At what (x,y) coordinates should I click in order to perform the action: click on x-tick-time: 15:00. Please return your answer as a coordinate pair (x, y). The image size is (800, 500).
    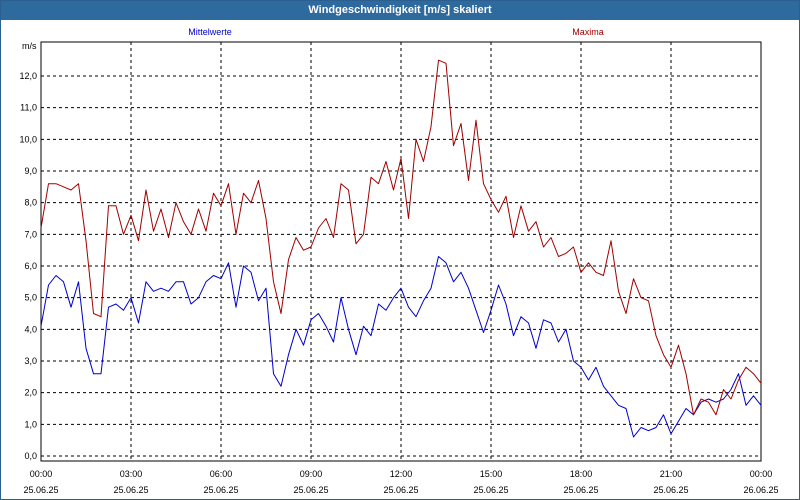
    Looking at the image, I should click on (491, 474).